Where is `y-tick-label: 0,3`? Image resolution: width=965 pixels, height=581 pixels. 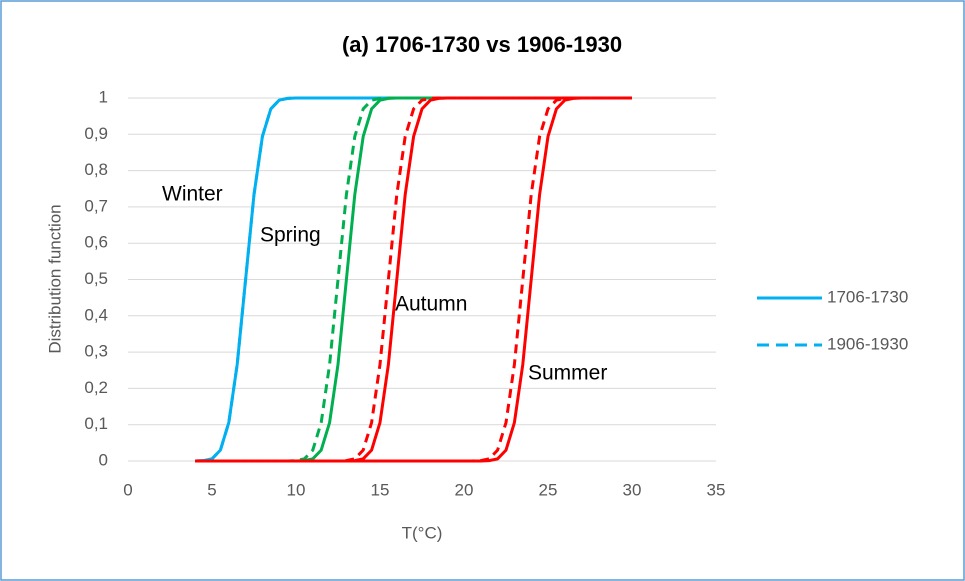 y-tick-label: 0,3 is located at coordinates (96, 351).